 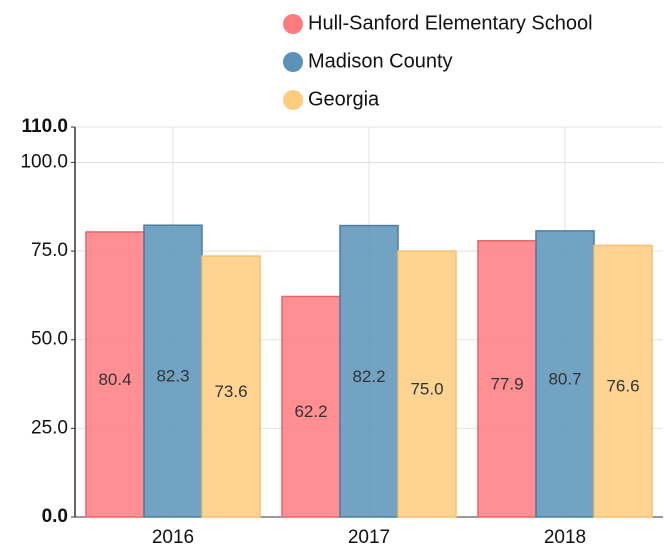 I want to click on y-tick-label: 110.0, so click(x=45, y=126).